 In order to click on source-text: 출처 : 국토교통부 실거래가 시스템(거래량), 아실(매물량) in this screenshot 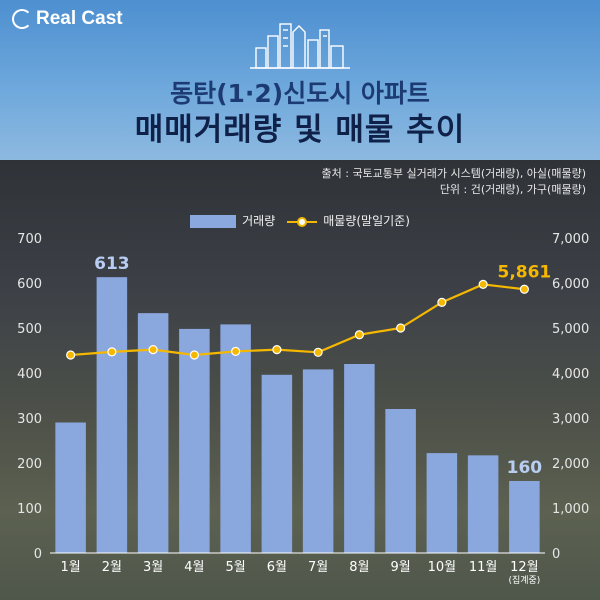, I will do `click(454, 173)`.